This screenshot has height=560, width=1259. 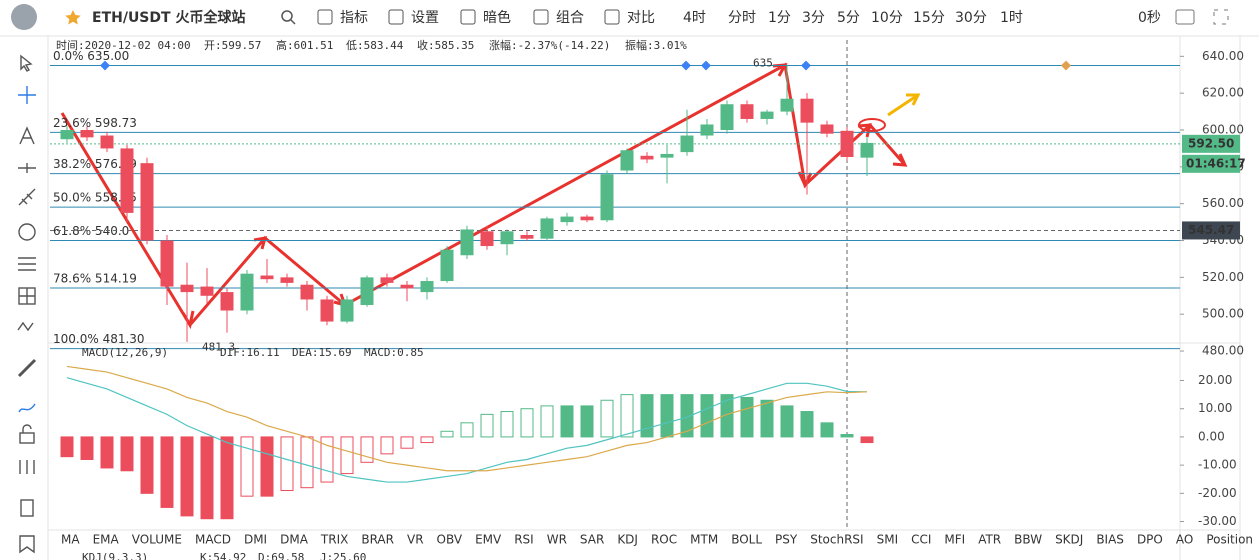 What do you see at coordinates (627, 540) in the screenshot?
I see `indicator-tab: KDJ` at bounding box center [627, 540].